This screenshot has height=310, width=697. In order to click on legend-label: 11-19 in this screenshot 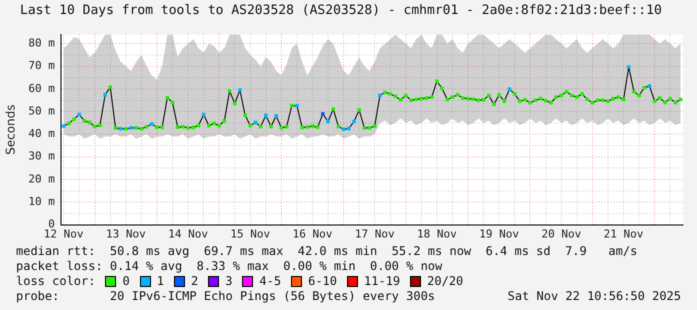, I will do `click(382, 281)`.